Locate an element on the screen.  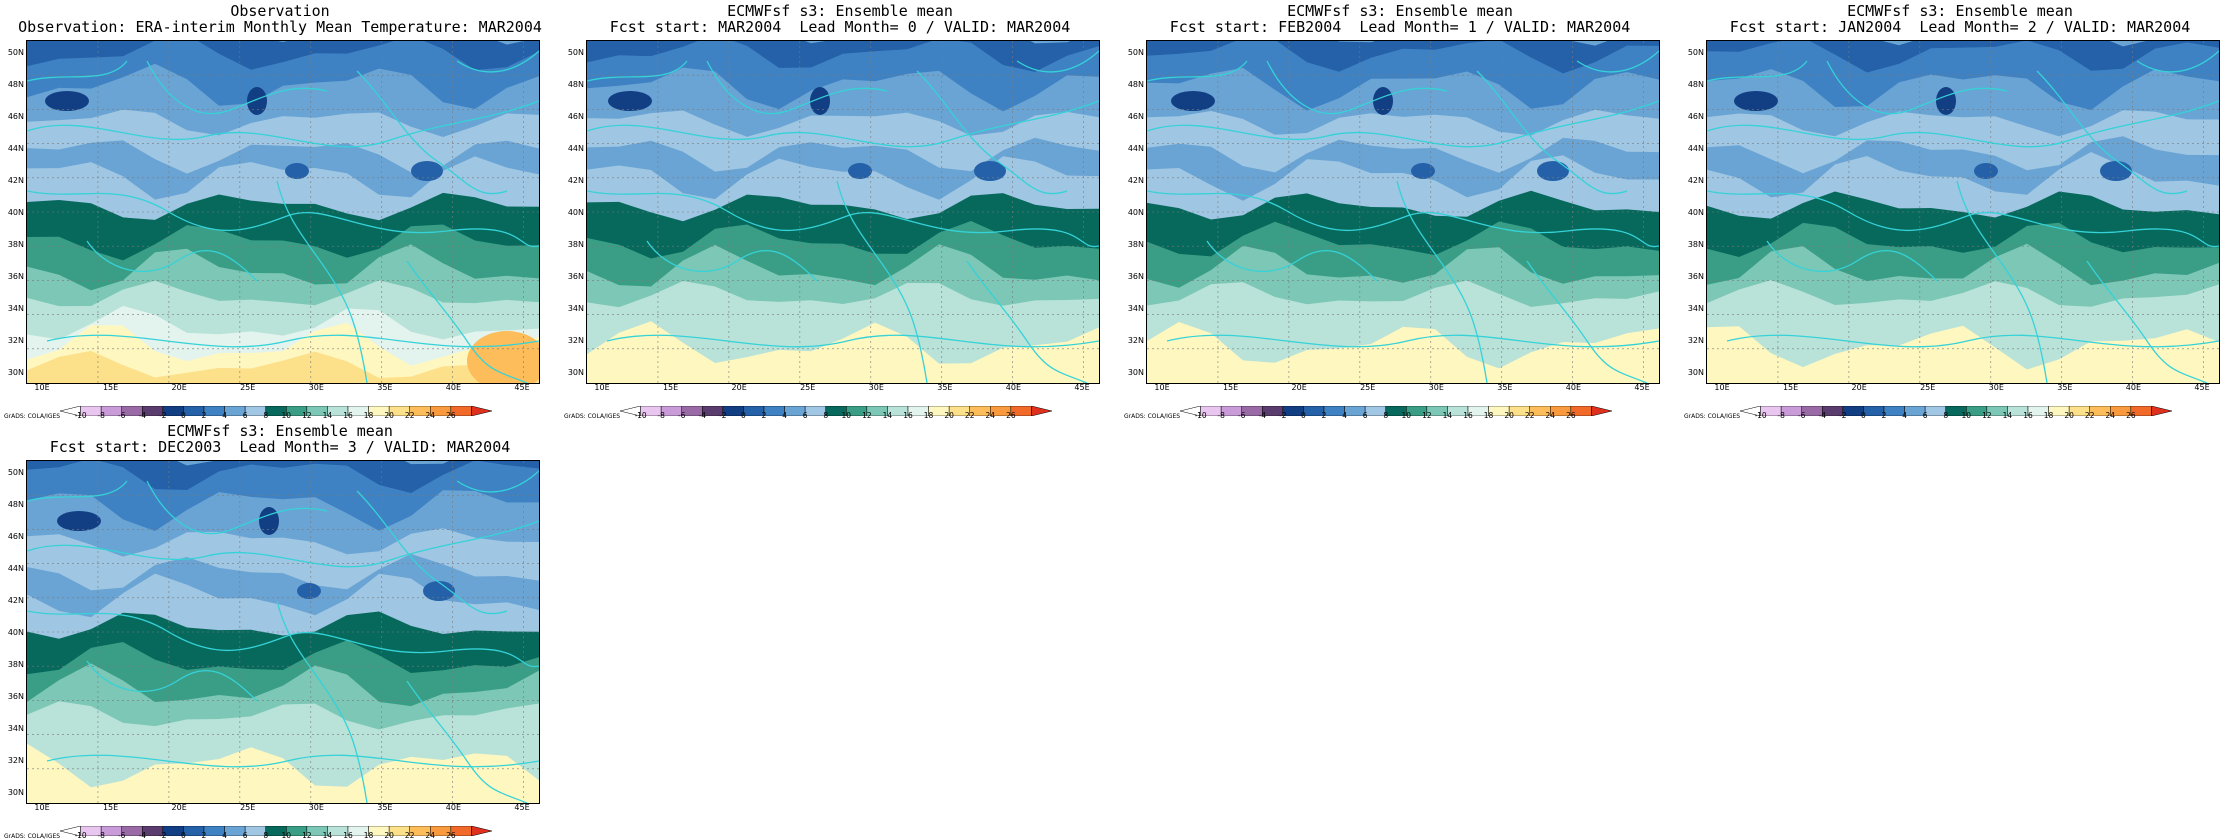
colorbar-label: -4 is located at coordinates (1822, 415).